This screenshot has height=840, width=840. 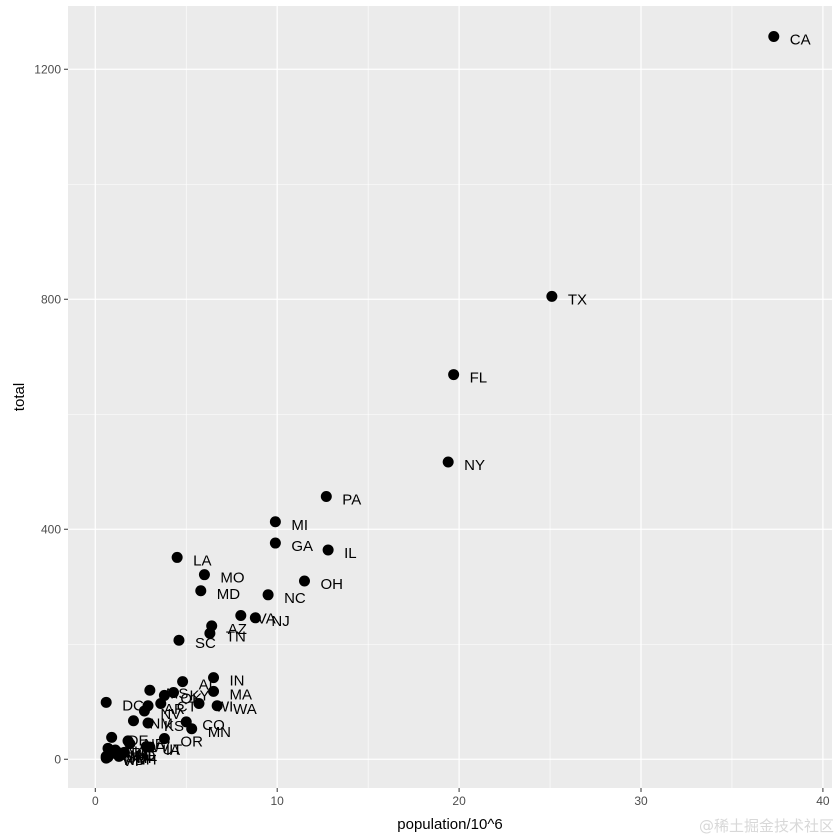 What do you see at coordinates (224, 706) in the screenshot?
I see `data-label-wi: WI` at bounding box center [224, 706].